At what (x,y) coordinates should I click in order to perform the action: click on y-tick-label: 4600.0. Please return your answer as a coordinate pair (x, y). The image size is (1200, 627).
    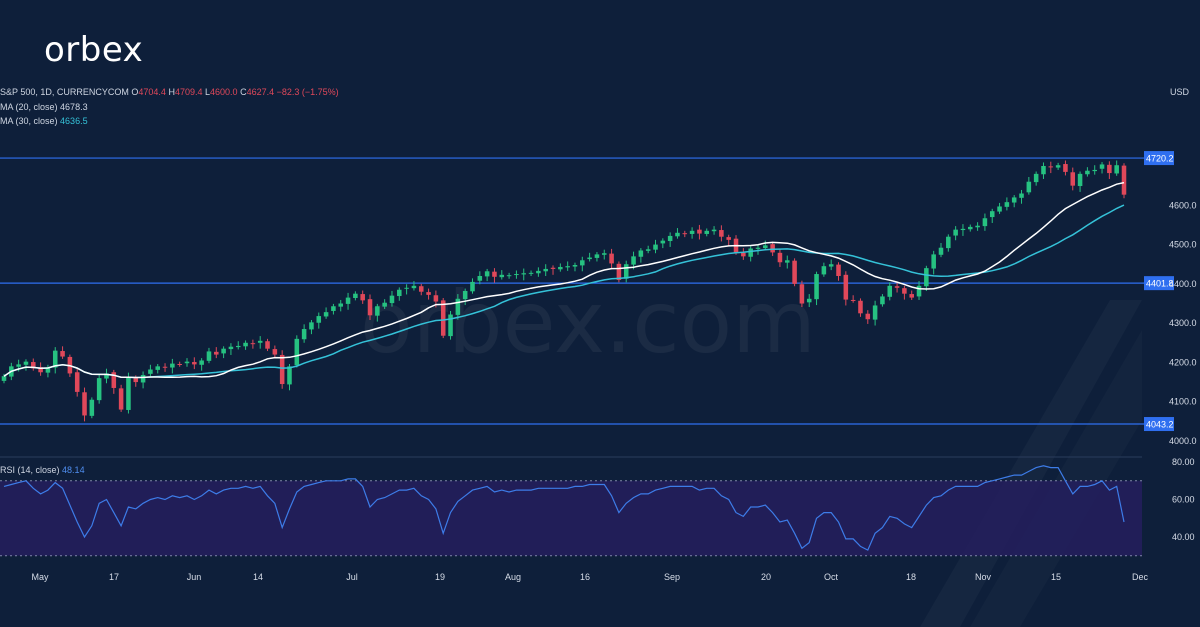
    Looking at the image, I should click on (1183, 205).